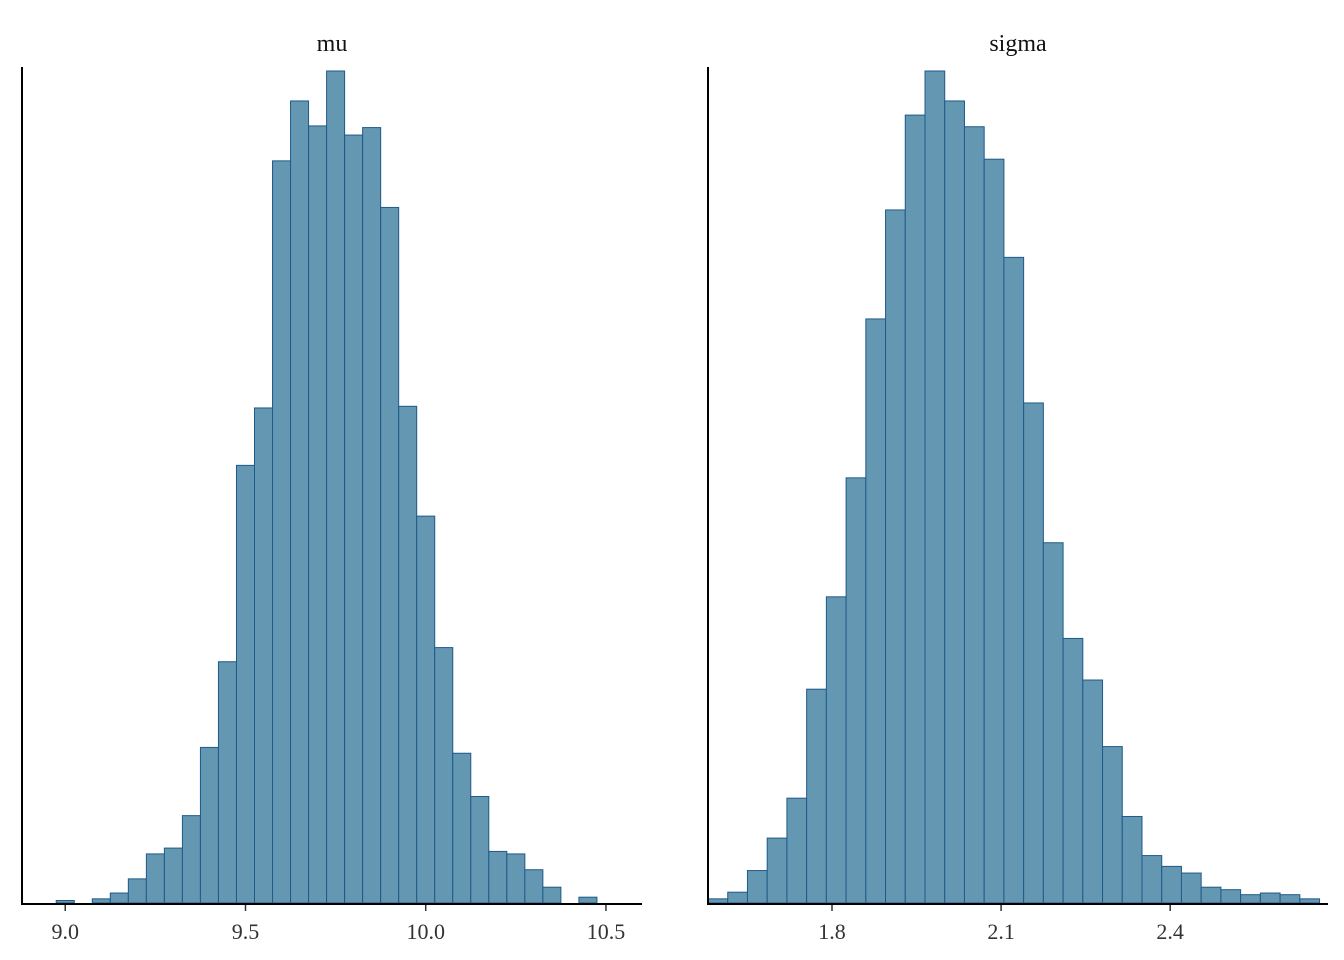 This screenshot has height=960, width=1344. What do you see at coordinates (1170, 931) in the screenshot?
I see `sigma-x-tick-label: 2.4` at bounding box center [1170, 931].